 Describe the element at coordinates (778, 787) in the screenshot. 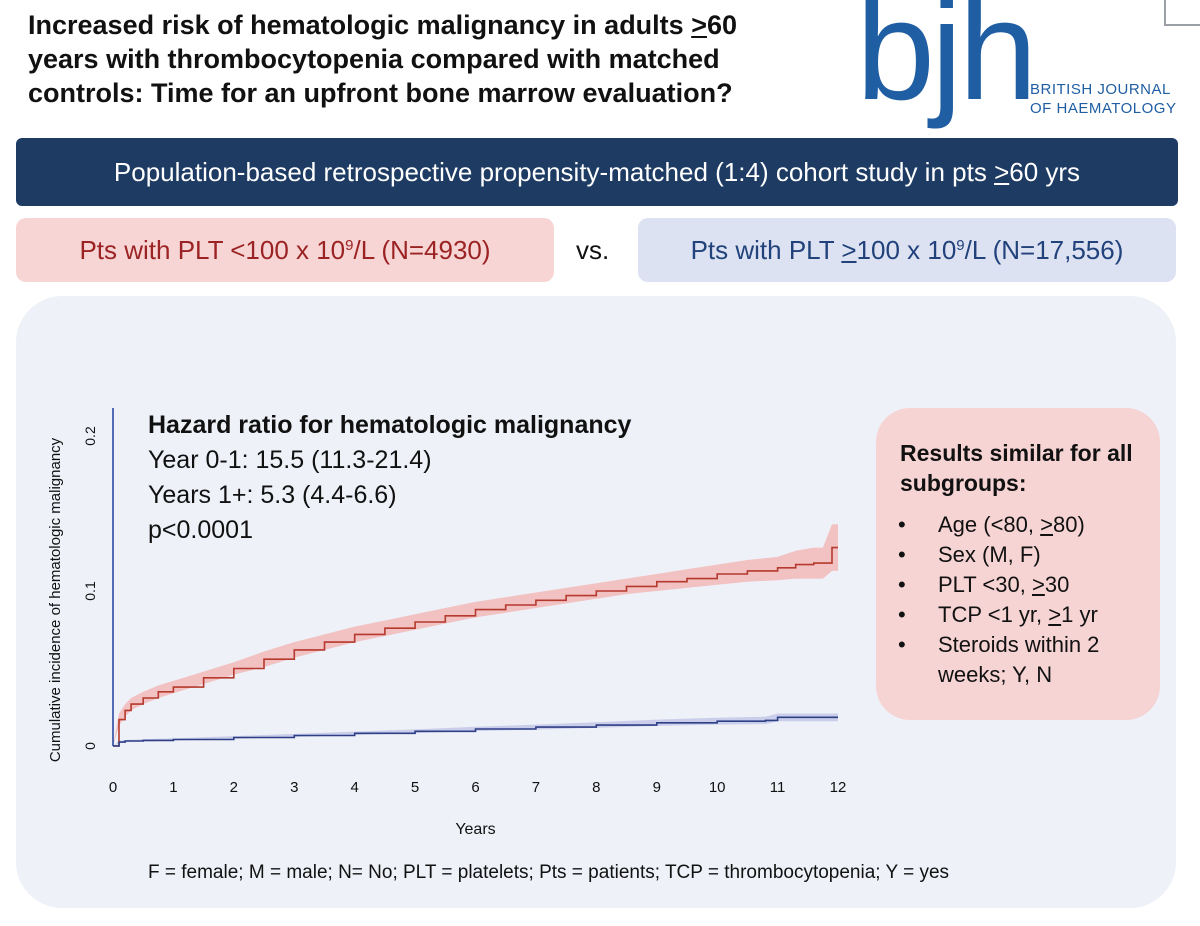

I see `x-tick-label: 11` at that location.